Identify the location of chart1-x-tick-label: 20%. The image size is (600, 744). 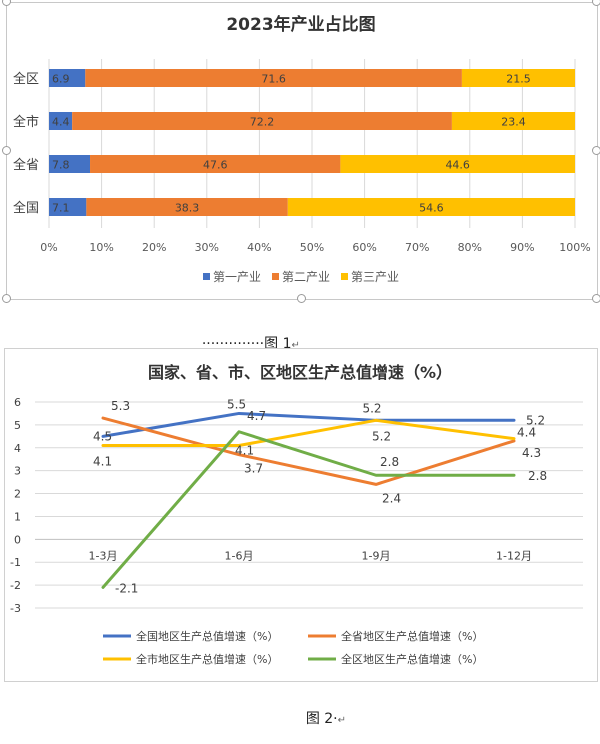
(154, 247).